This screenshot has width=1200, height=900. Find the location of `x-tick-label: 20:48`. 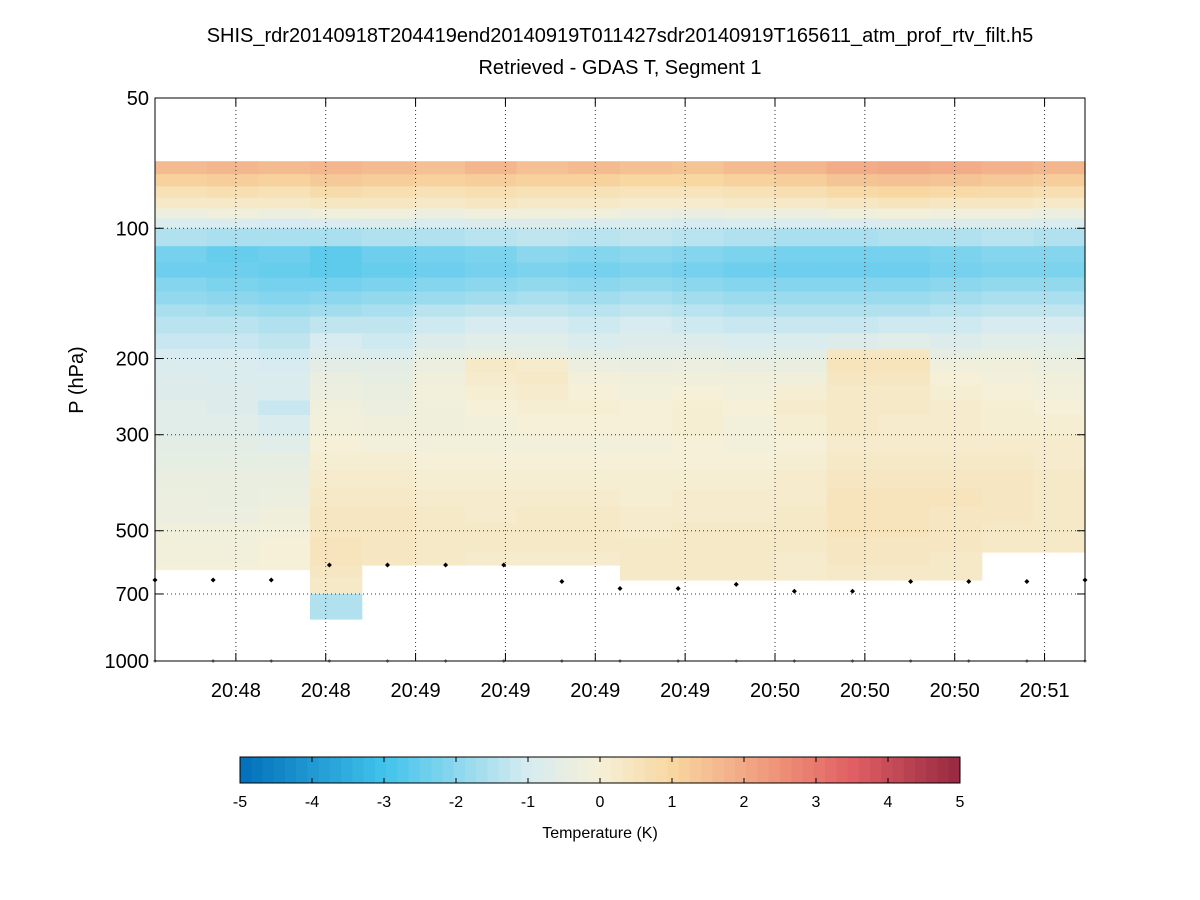

x-tick-label: 20:48 is located at coordinates (236, 691).